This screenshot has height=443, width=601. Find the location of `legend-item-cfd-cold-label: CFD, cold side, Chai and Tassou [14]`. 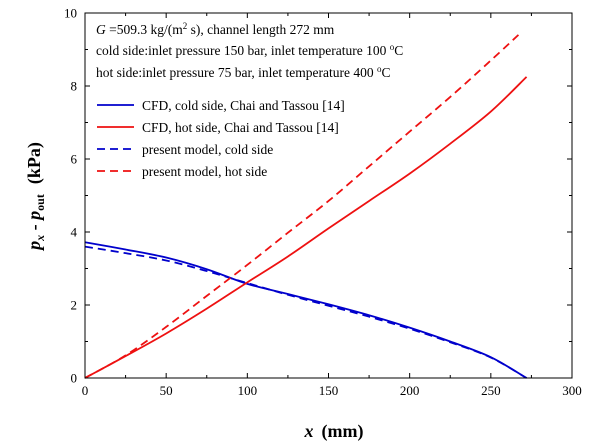

legend-item-cfd-cold-label: CFD, cold side, Chai and Tassou [14] is located at coordinates (243, 105).